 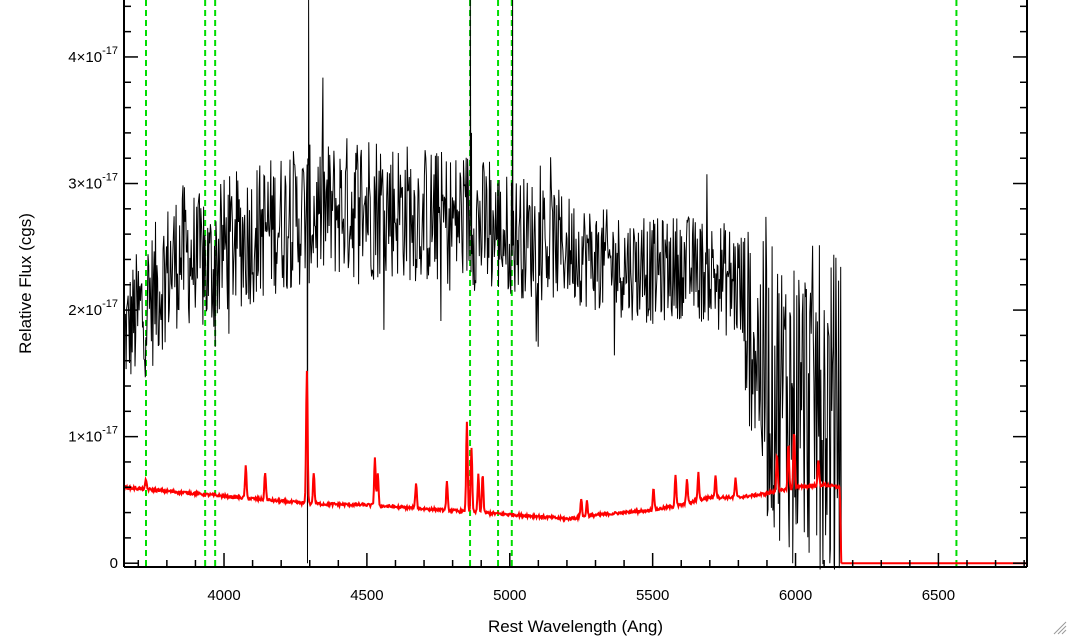 I want to click on y-tick-mantissa: 2×10, so click(x=85, y=310).